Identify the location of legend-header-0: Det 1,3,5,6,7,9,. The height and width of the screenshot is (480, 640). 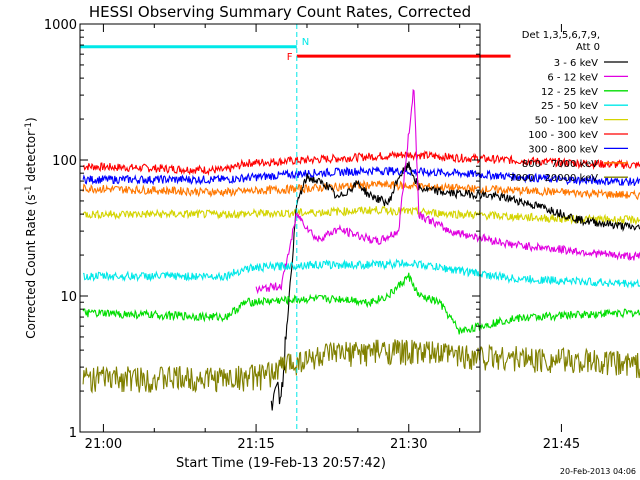
(561, 35).